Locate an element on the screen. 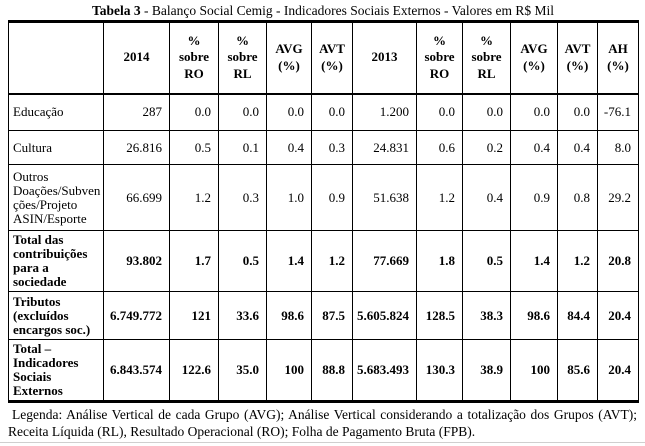 This screenshot has width=645, height=446. data-cell: 1.0 is located at coordinates (289, 198).